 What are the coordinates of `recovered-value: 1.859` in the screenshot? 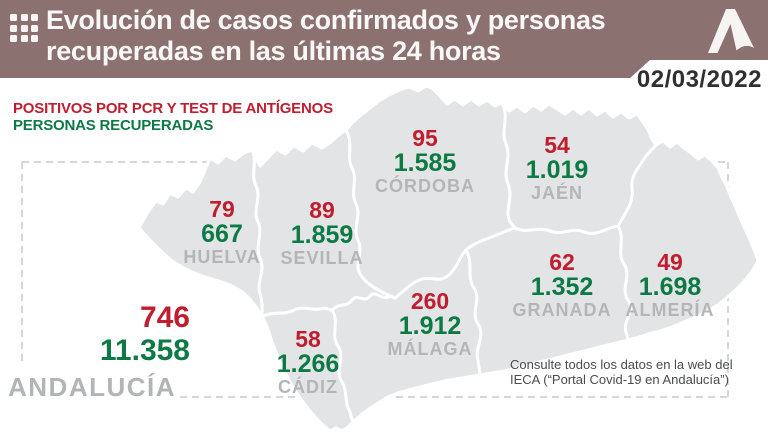 It's located at (322, 235).